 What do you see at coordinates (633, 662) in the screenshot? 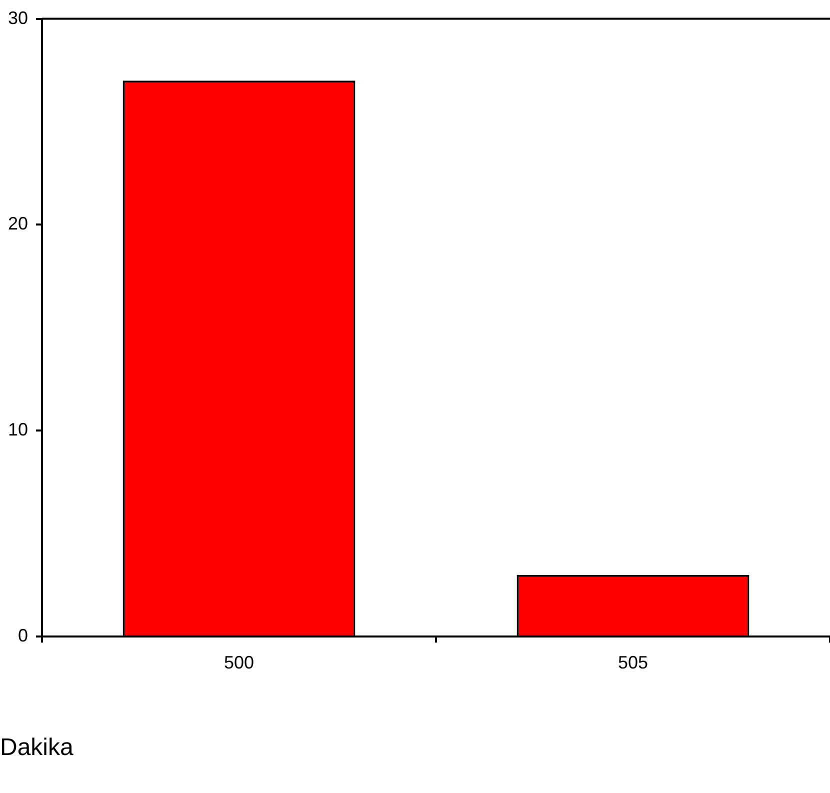
I see `x-tick-label: 505` at bounding box center [633, 662].